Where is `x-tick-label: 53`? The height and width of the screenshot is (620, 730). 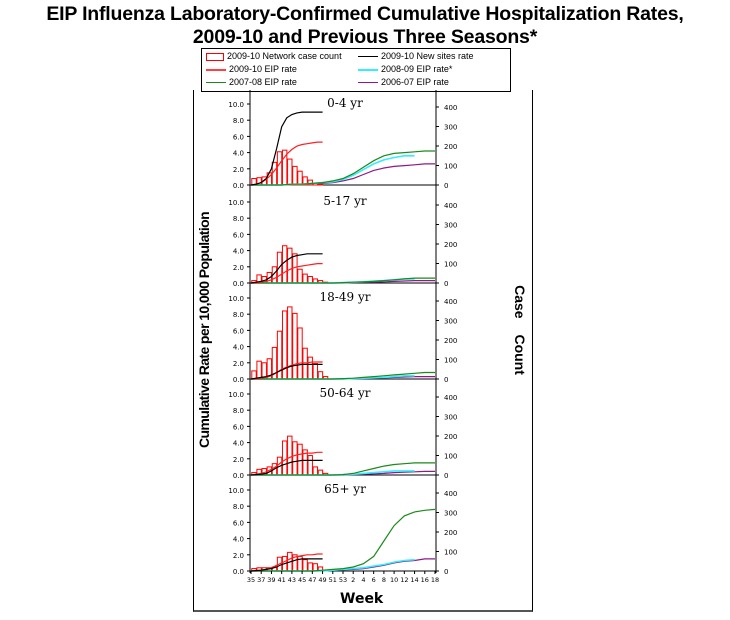
x-tick-label: 53 is located at coordinates (343, 580).